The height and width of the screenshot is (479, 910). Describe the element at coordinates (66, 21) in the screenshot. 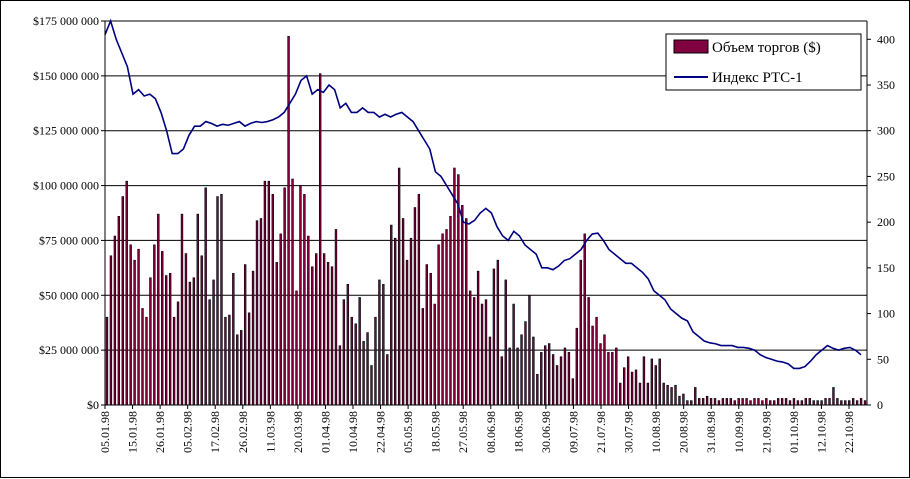

I see `left-tick-label: $175 000 000` at that location.